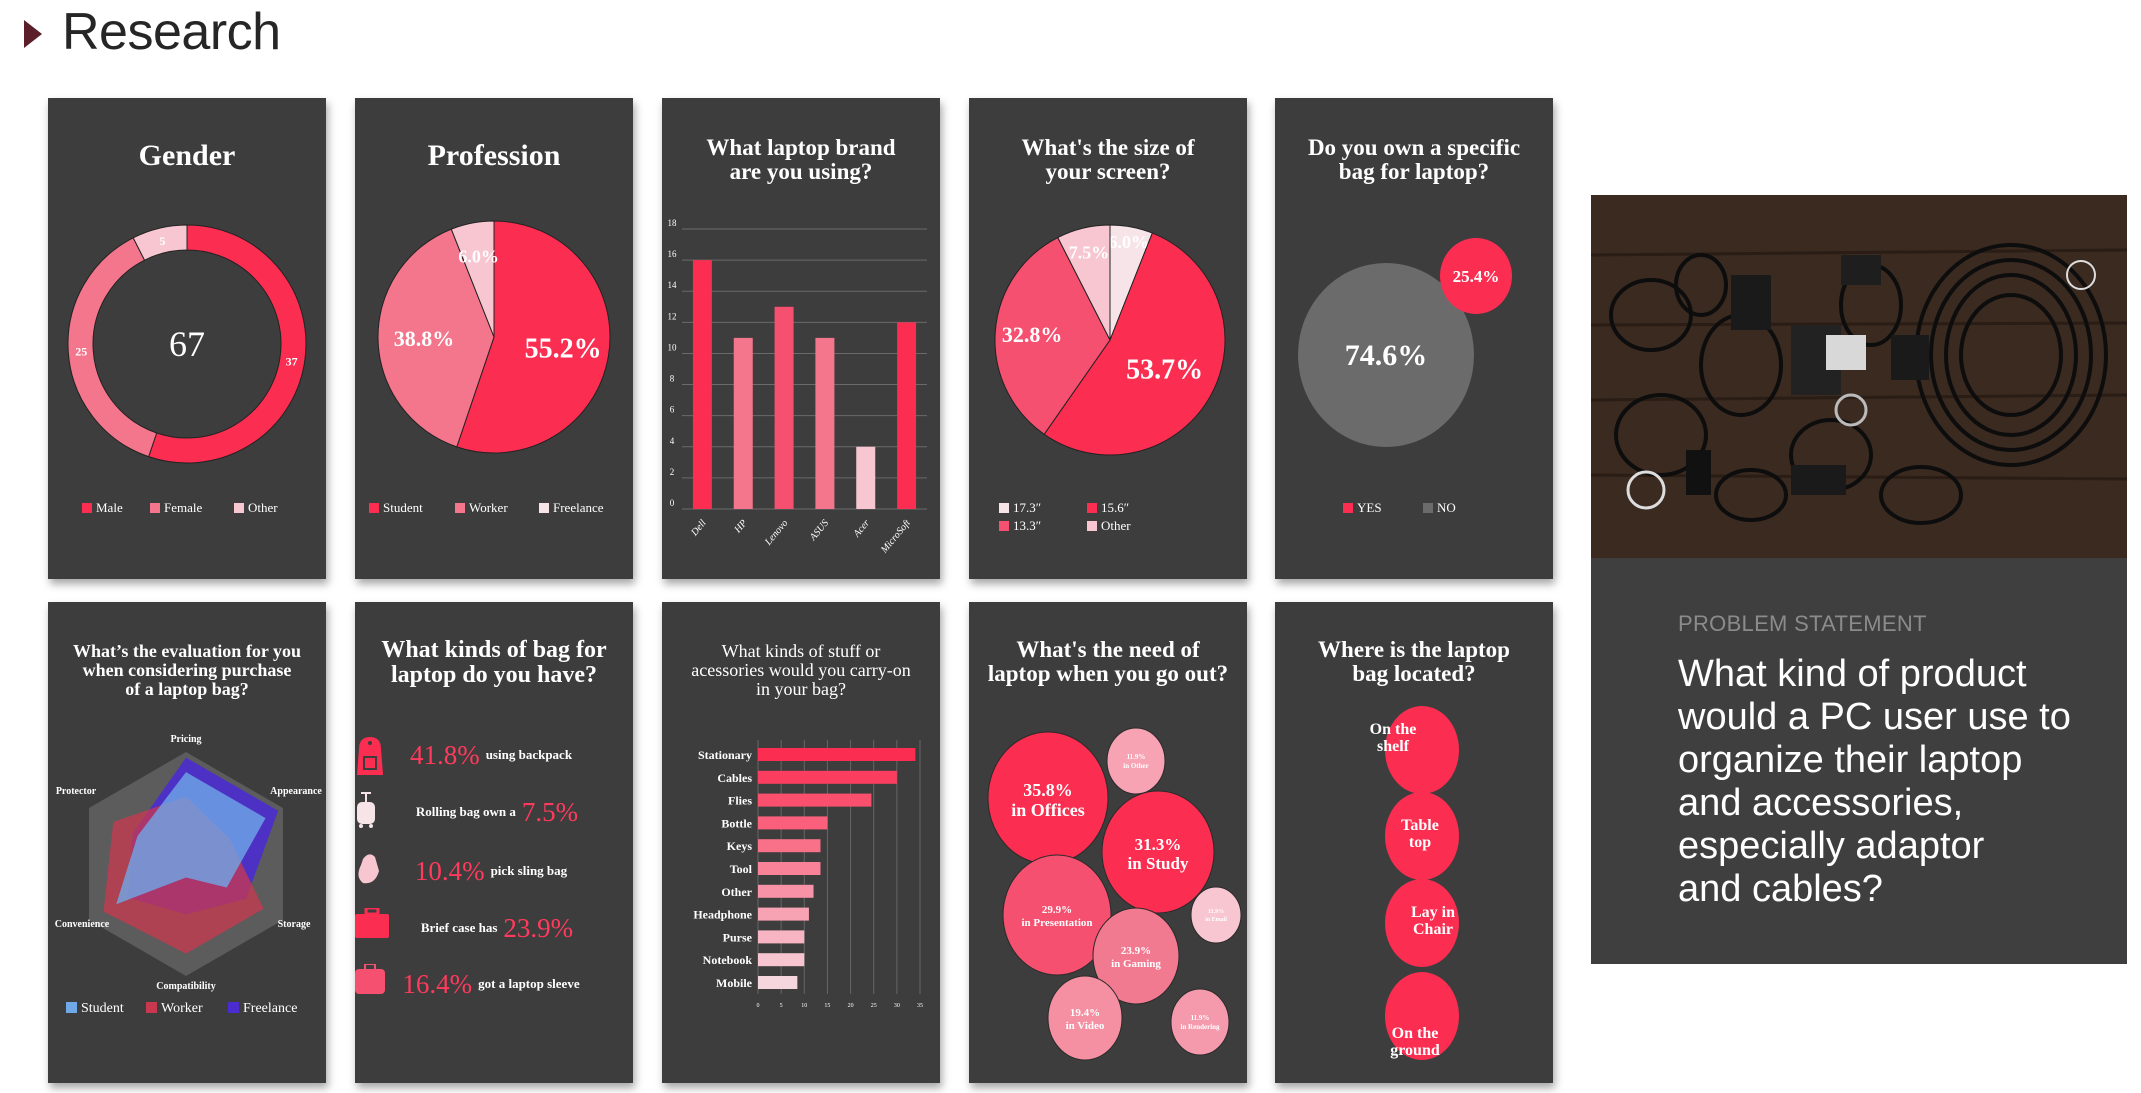 The image size is (2141, 1093). I want to click on y-tick-label: Headphone, so click(722, 915).